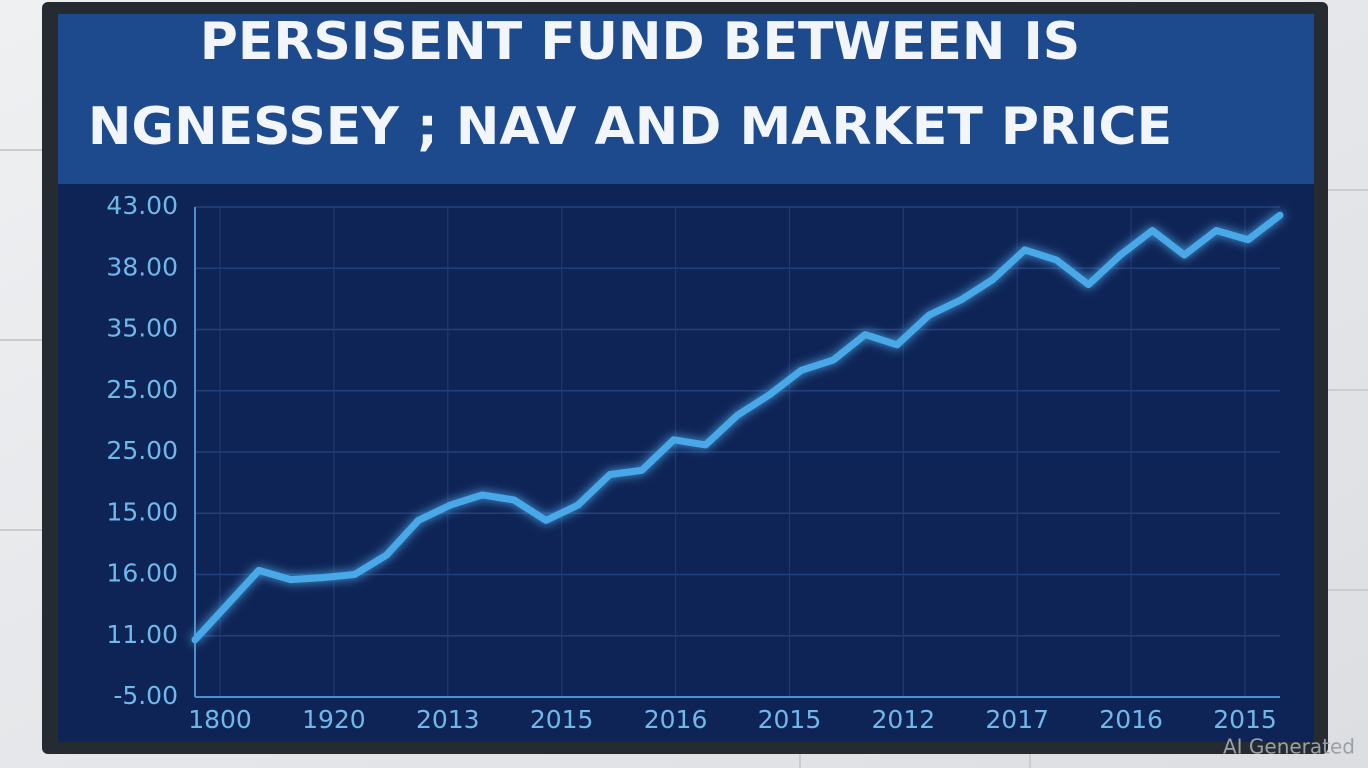  Describe the element at coordinates (142, 205) in the screenshot. I see `y-tick-label: 43.00` at that location.